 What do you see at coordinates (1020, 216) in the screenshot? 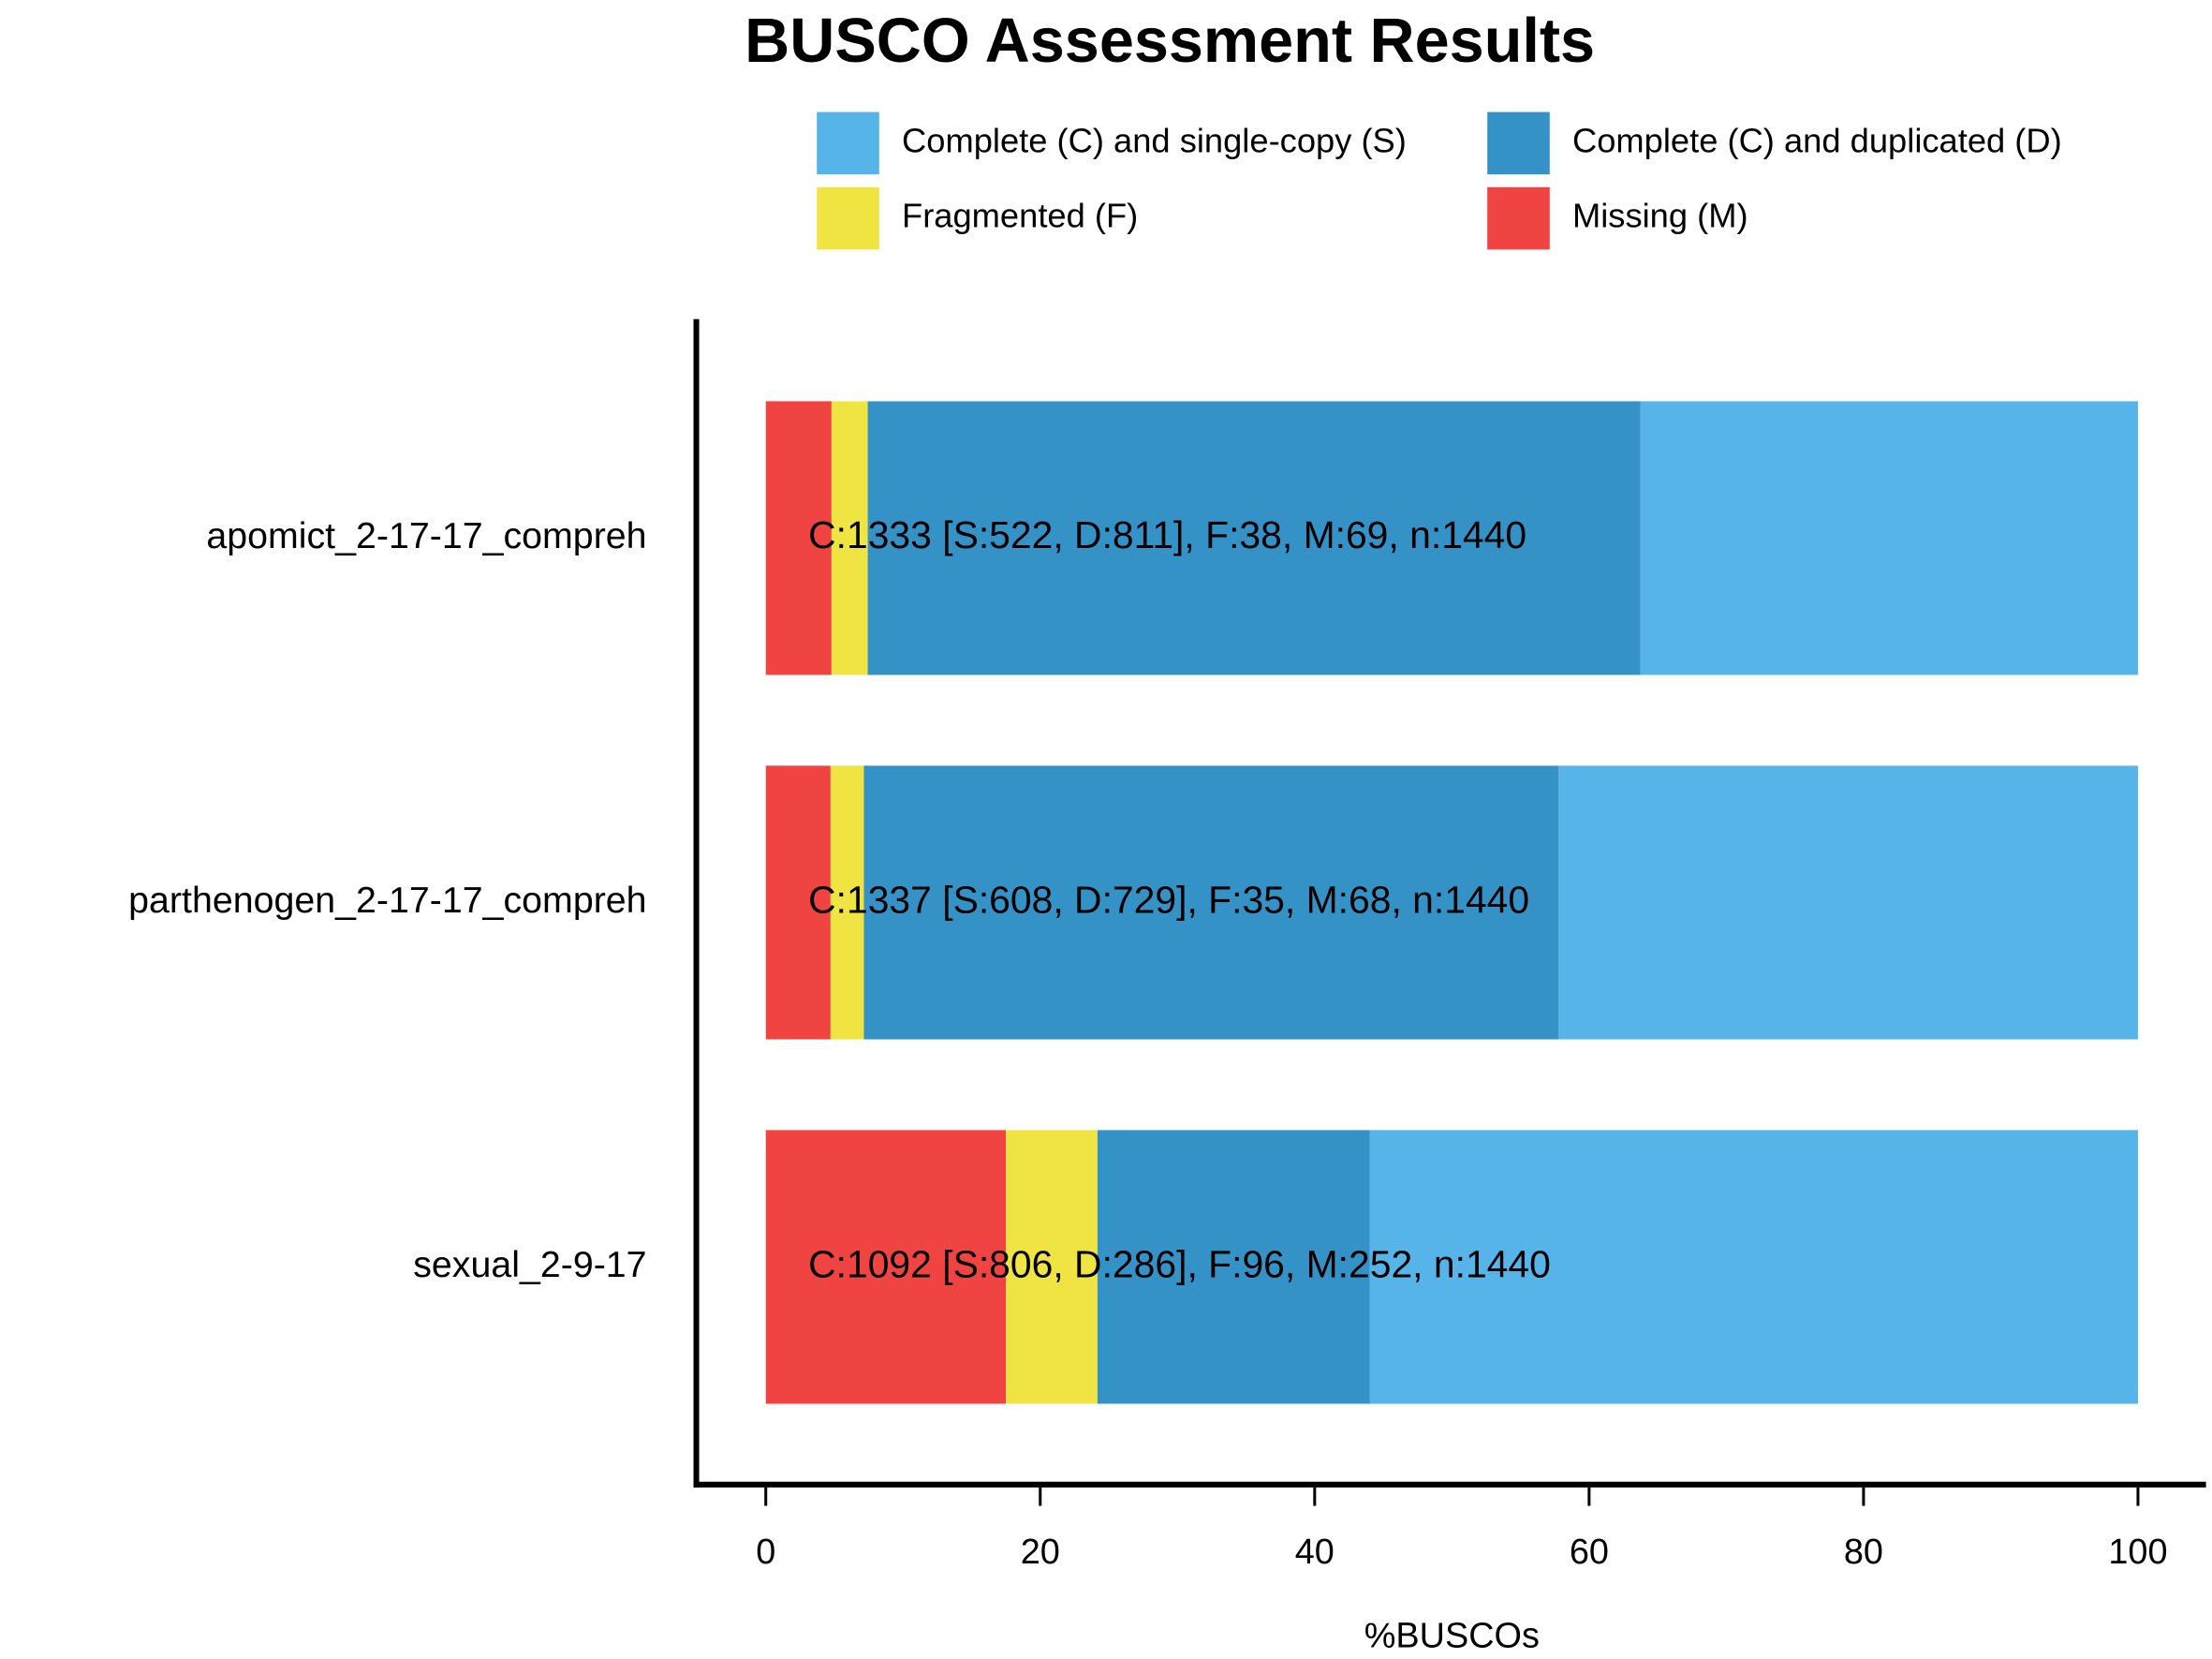
I see `legend-label: Fragmented (F)` at bounding box center [1020, 216].